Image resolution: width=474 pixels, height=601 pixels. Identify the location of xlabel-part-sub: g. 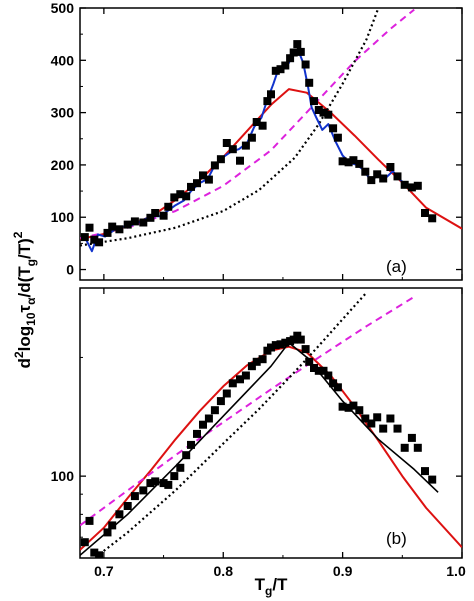
(268, 591).